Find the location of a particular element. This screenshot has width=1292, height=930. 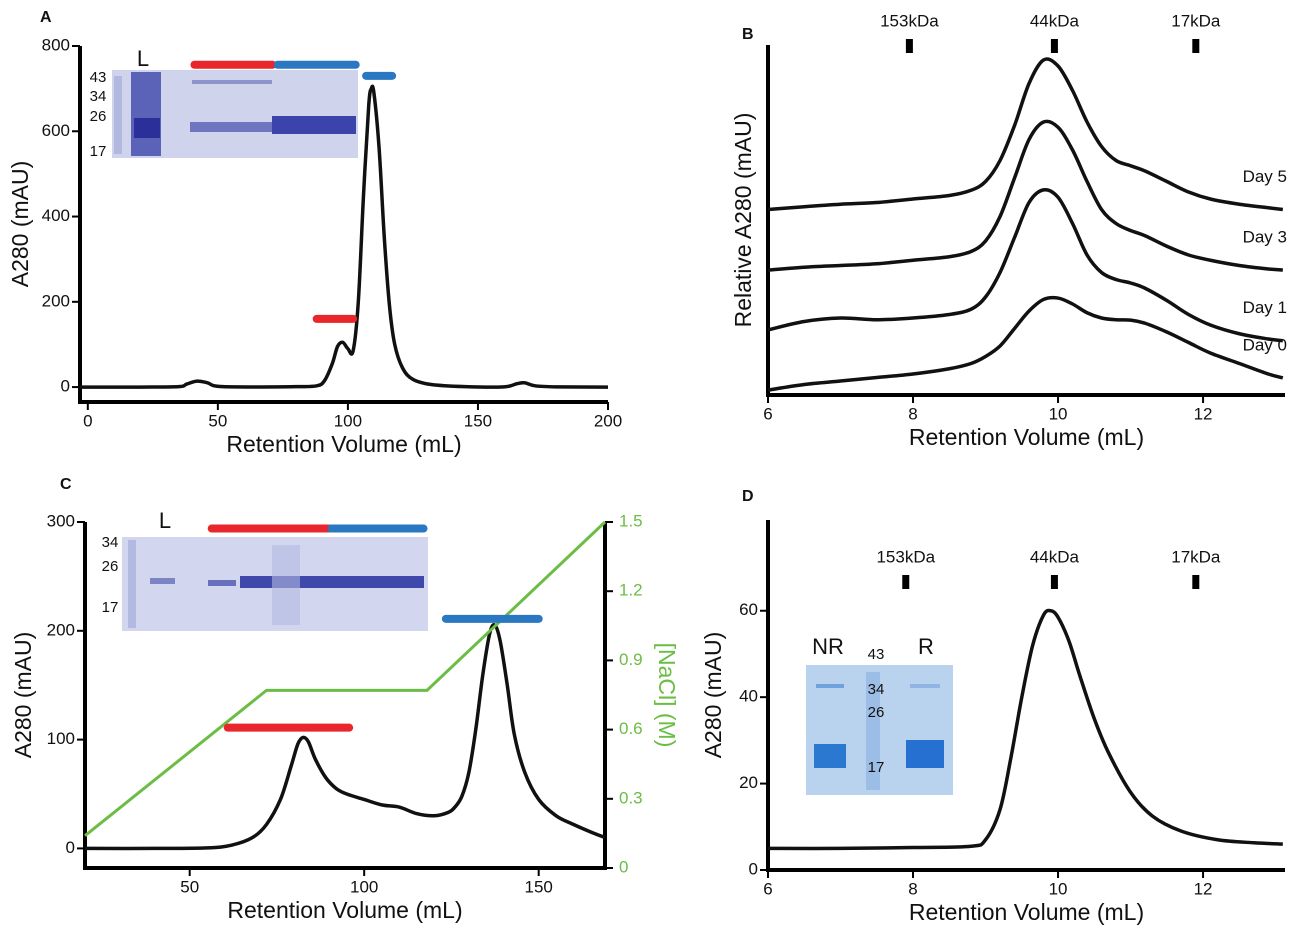

series-label: Day 3 is located at coordinates (1265, 237).